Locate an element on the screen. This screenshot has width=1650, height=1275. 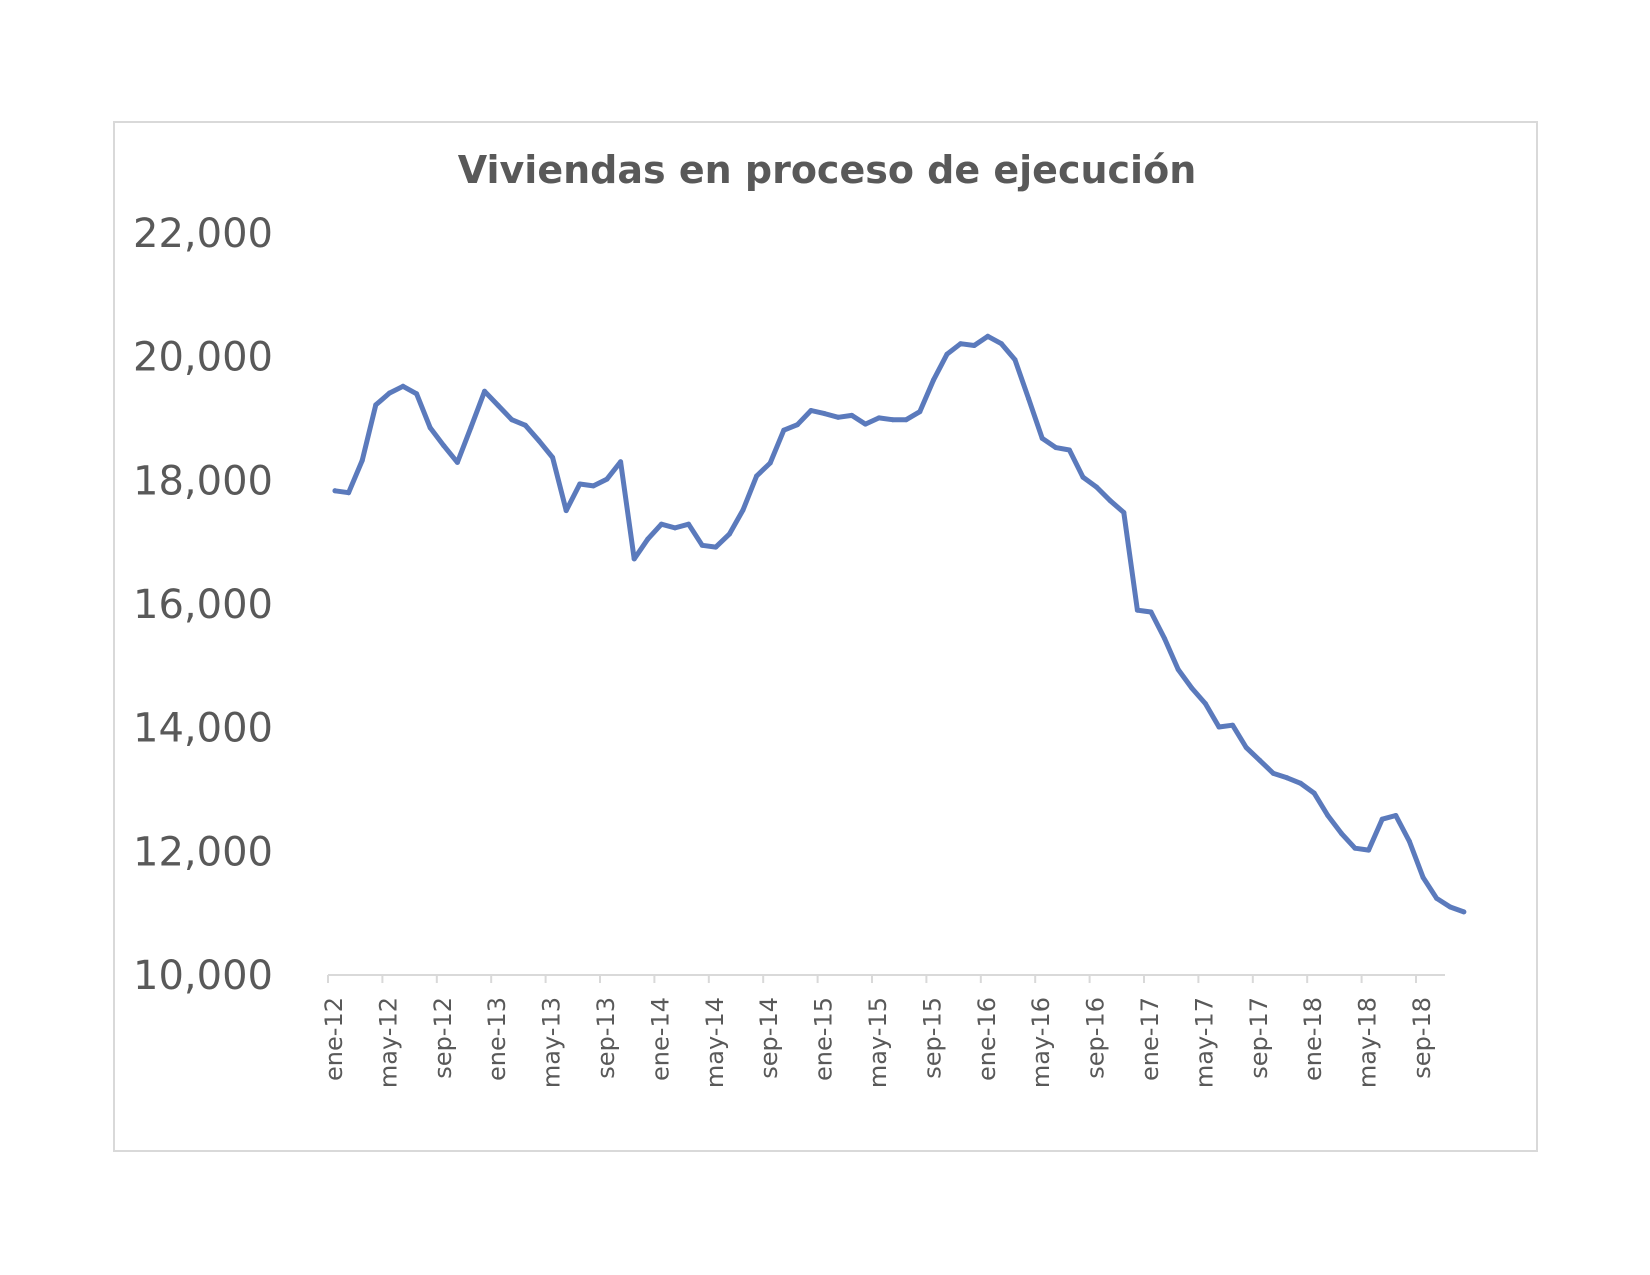
x-tick-label: ene-16 is located at coordinates (987, 1039).